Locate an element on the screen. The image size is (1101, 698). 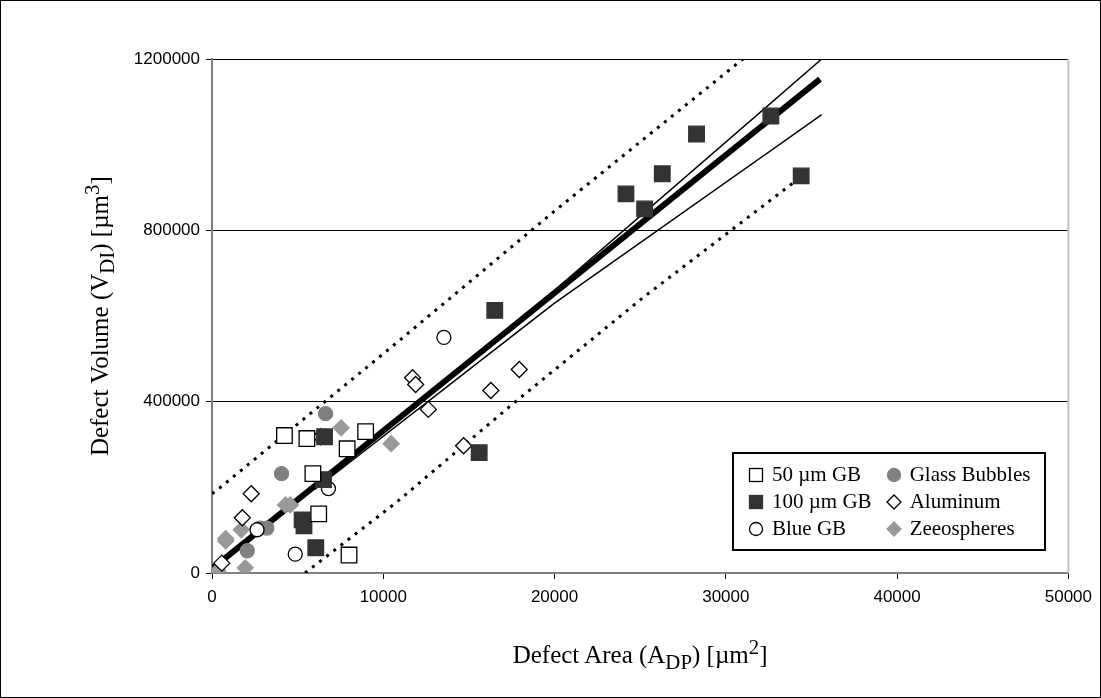
y-tick-label: 400000 is located at coordinates (171, 401).